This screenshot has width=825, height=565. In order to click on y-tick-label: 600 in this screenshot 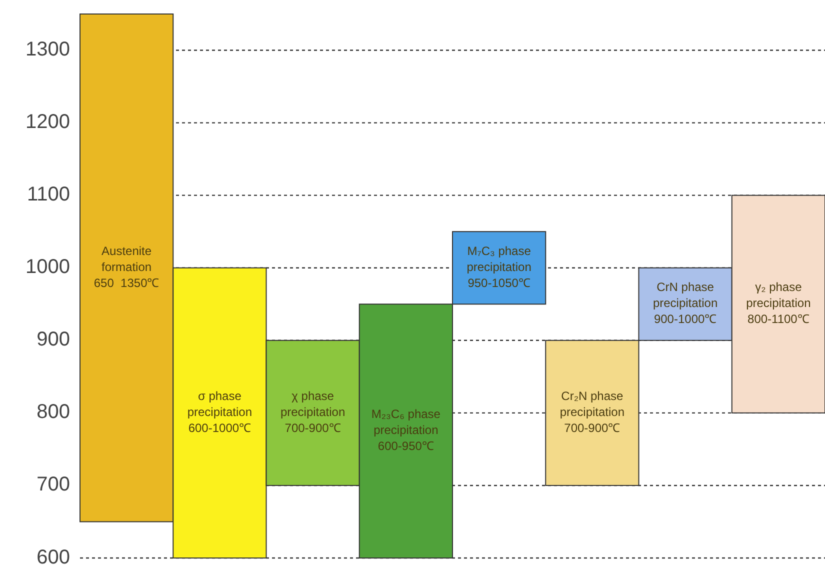, I will do `click(53, 555)`.